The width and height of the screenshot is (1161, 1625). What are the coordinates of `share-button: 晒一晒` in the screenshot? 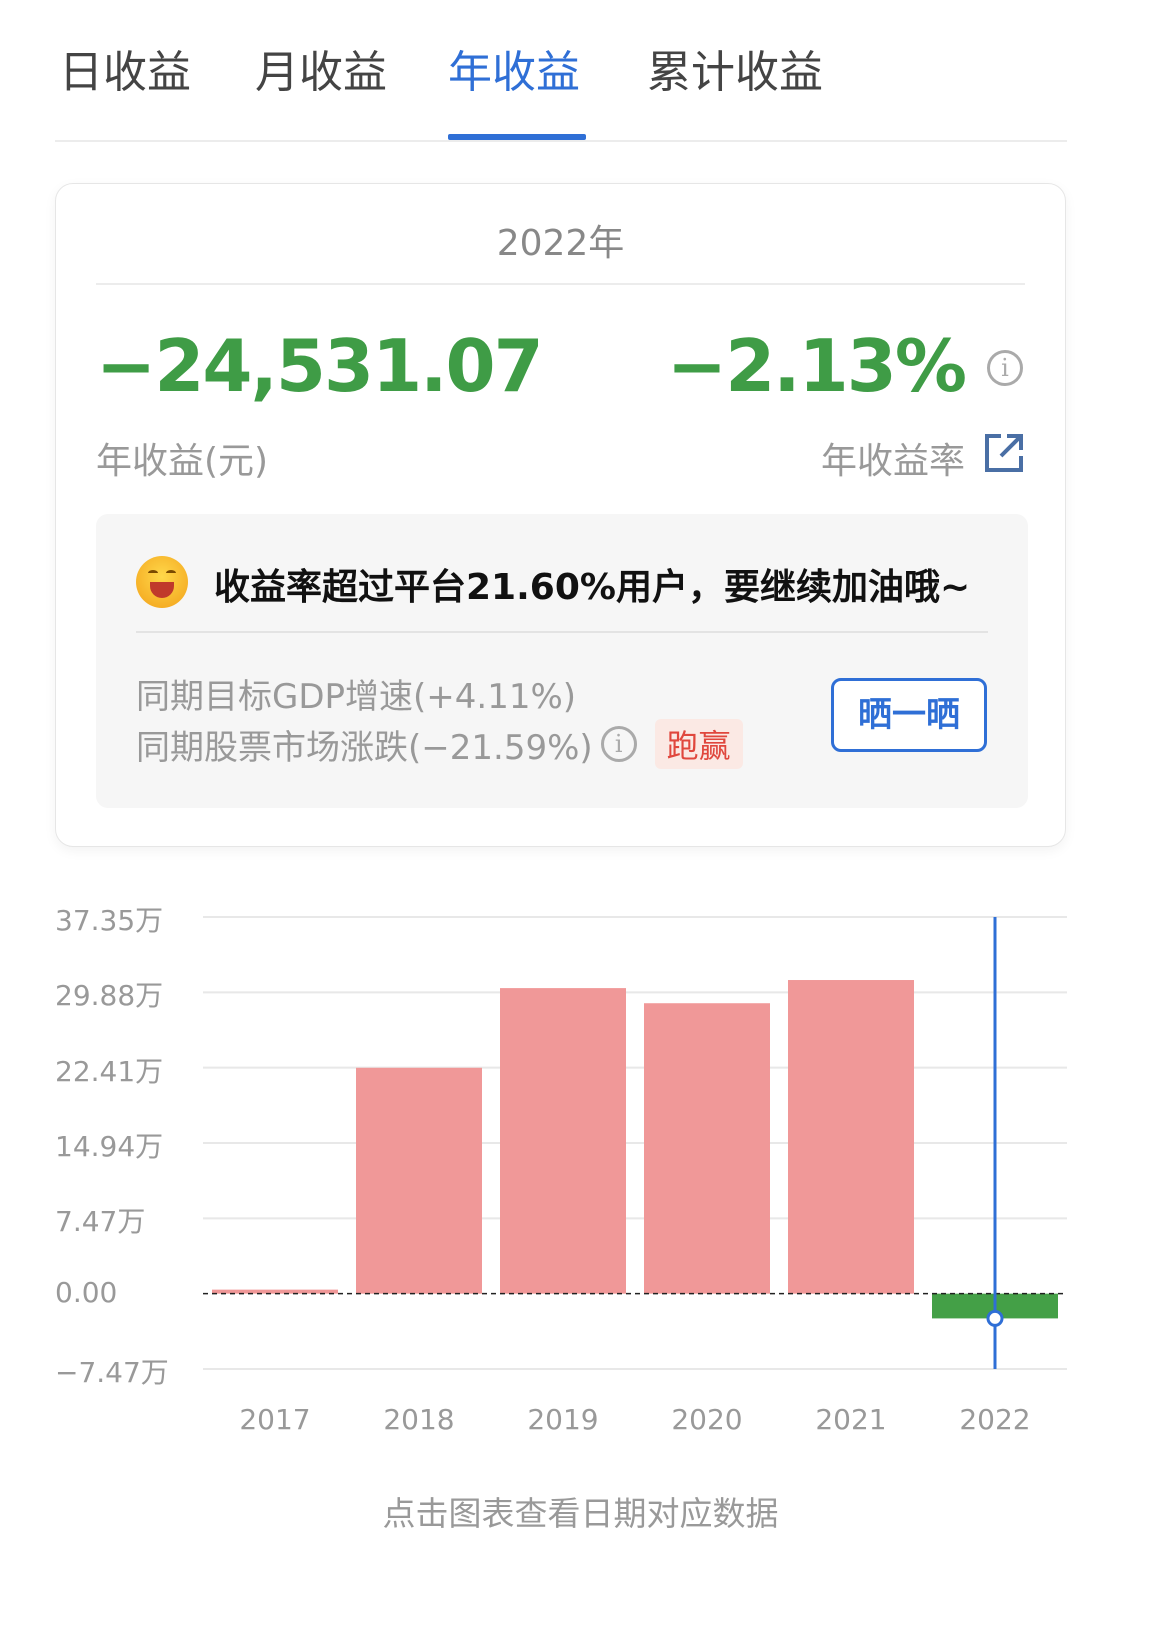 It's located at (909, 715).